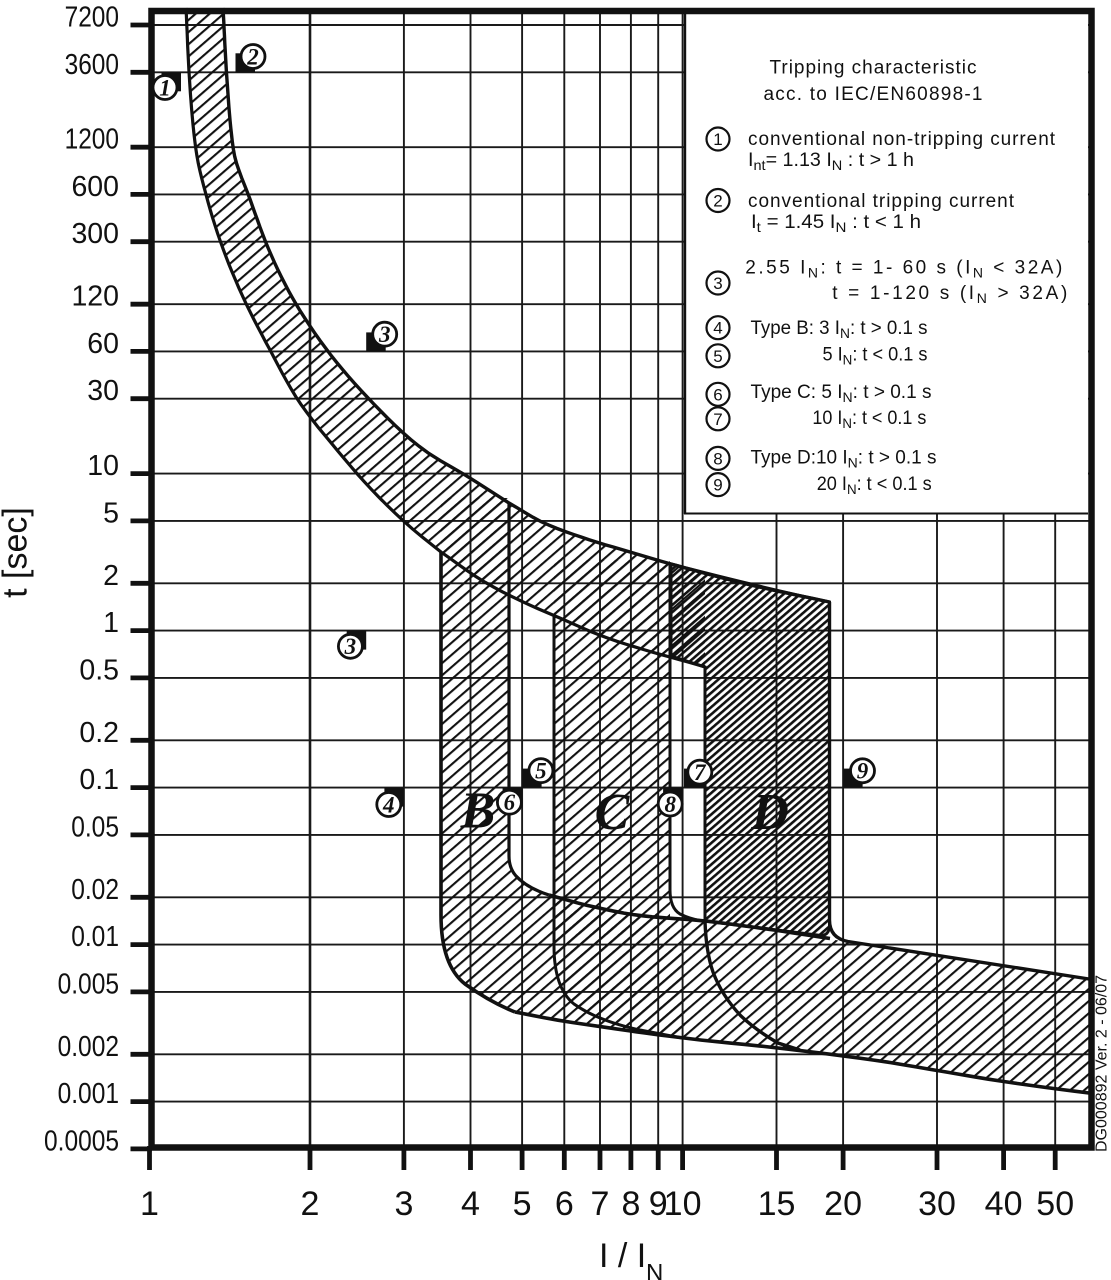 Image resolution: width=1111 pixels, height=1280 pixels. What do you see at coordinates (1102, 1063) in the screenshot?
I see `svg-text: DG000892 Ver. 2 - 06/07` at bounding box center [1102, 1063].